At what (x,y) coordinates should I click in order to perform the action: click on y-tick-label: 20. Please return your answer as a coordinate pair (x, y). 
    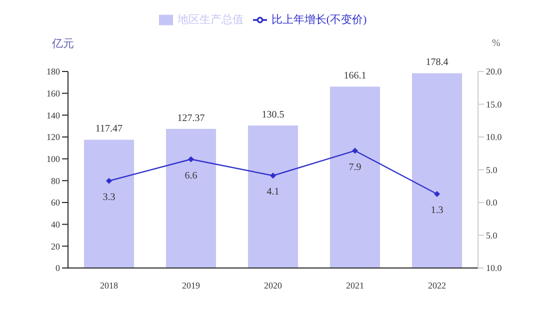
    Looking at the image, I should click on (55, 246).